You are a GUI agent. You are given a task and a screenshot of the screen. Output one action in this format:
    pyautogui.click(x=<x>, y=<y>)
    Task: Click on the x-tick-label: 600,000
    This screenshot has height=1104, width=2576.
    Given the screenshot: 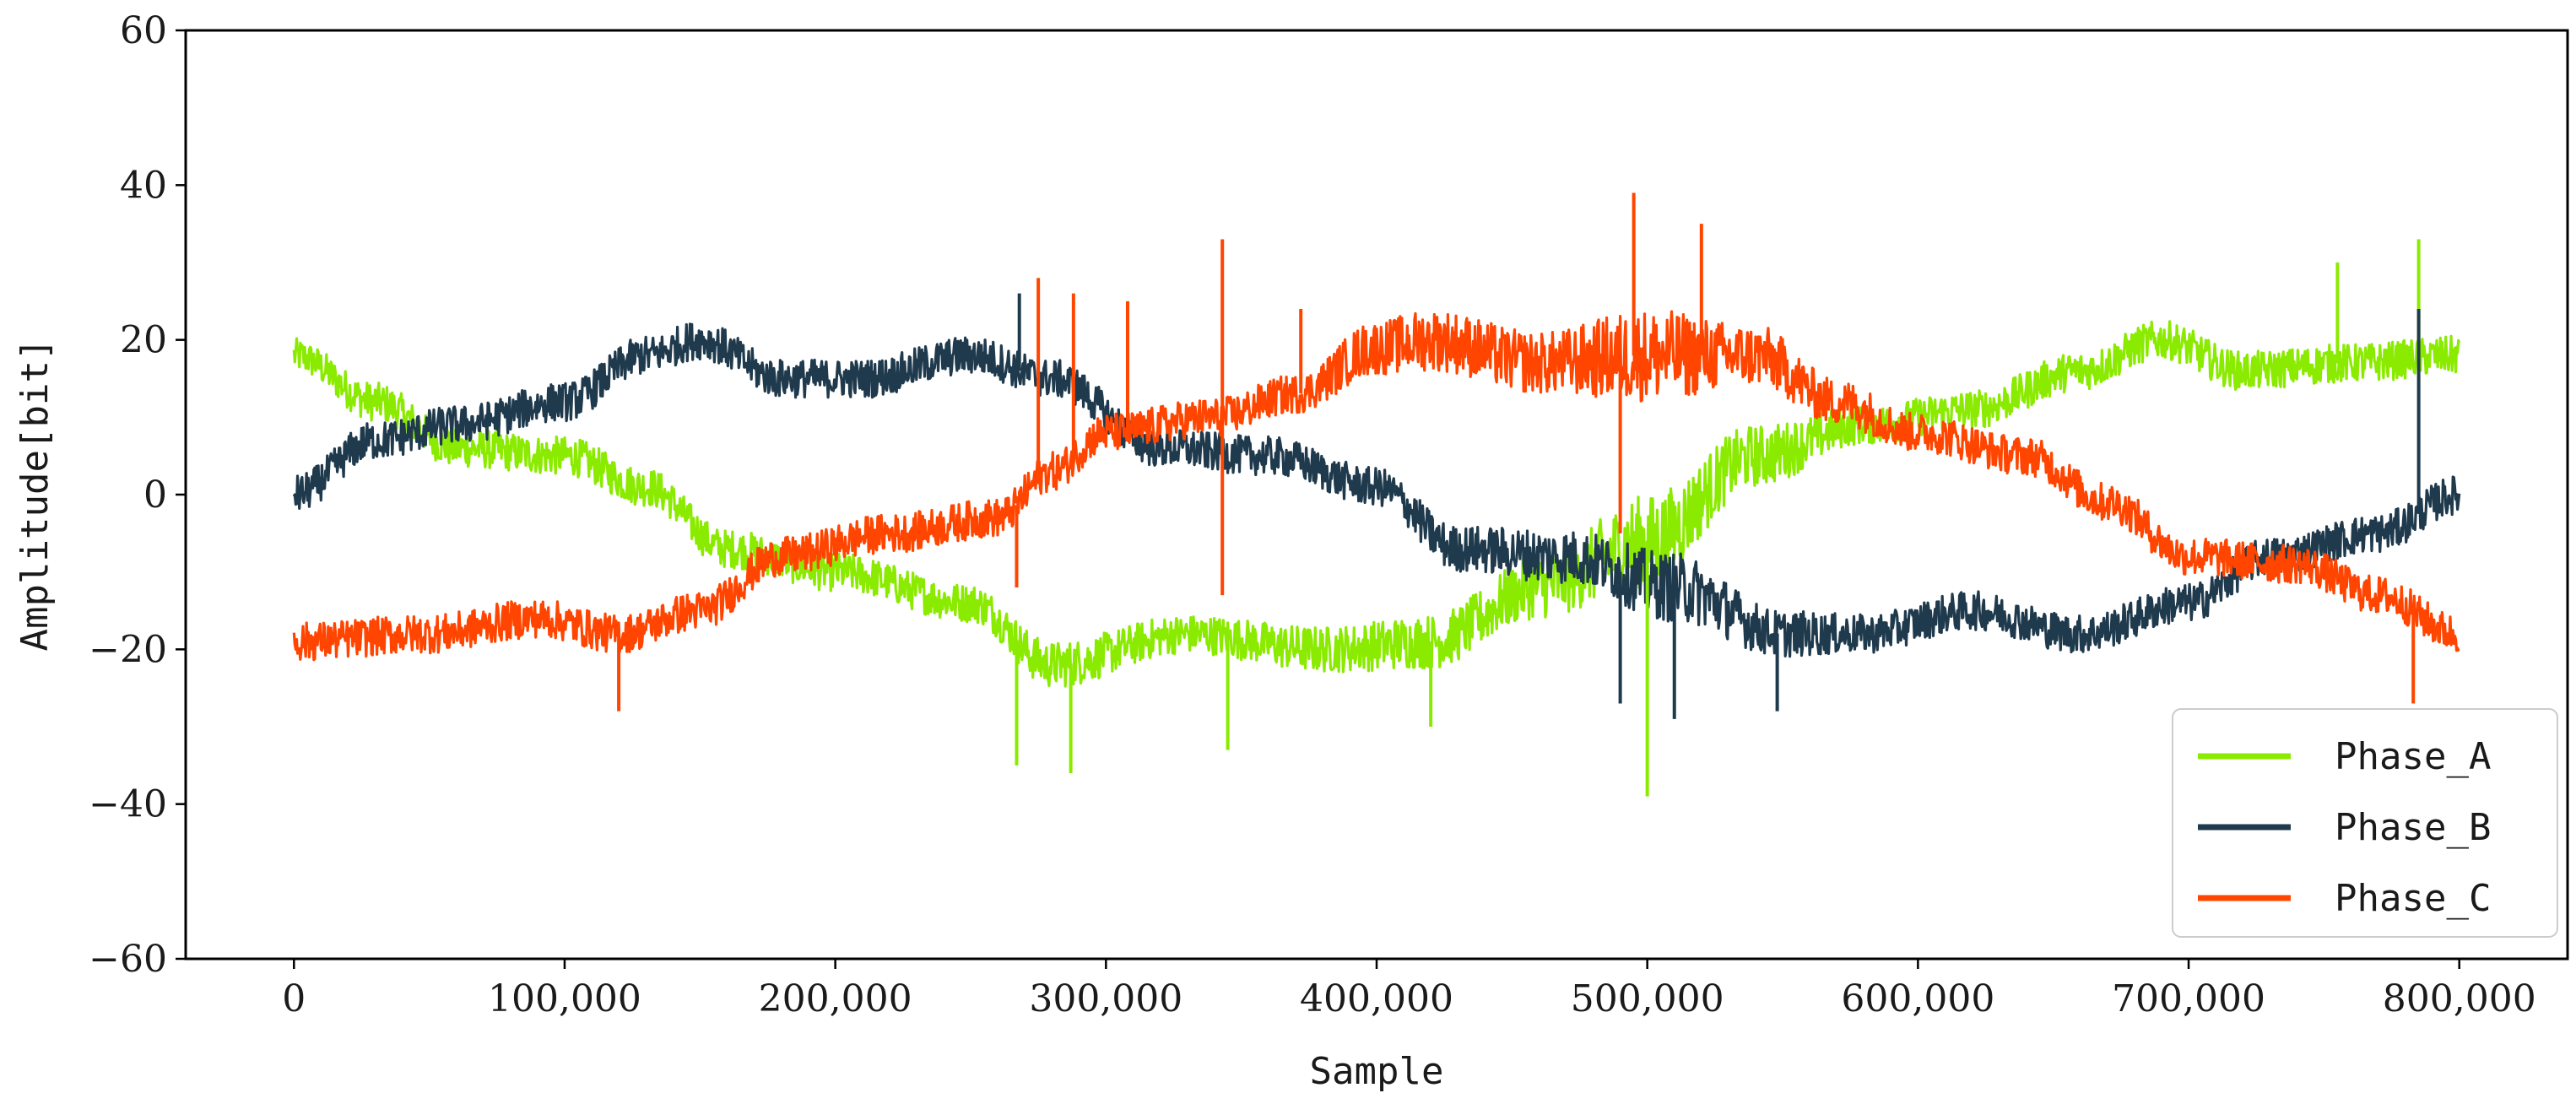 What is the action you would take?
    pyautogui.click(x=1917, y=998)
    